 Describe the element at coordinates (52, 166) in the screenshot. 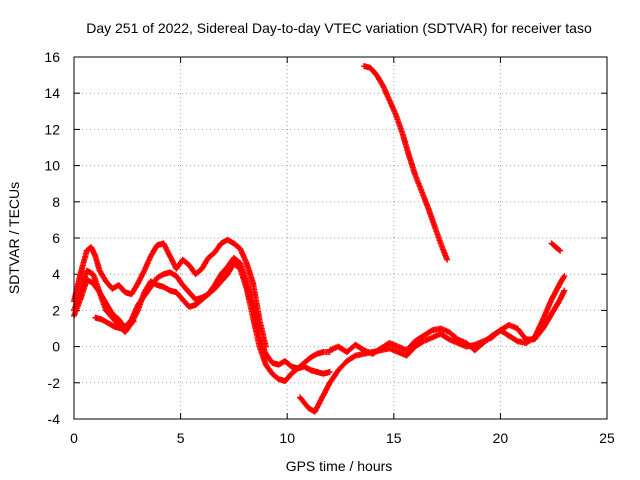

I see `y-tick-label: 10` at that location.